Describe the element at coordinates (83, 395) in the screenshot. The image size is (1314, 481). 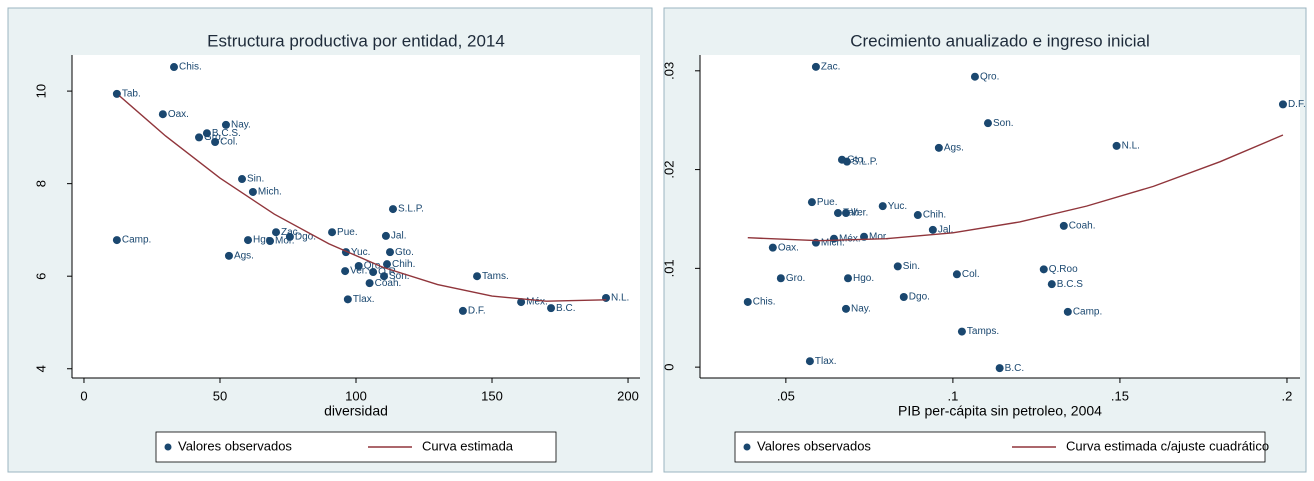
I see `x-tick-label: 0` at that location.